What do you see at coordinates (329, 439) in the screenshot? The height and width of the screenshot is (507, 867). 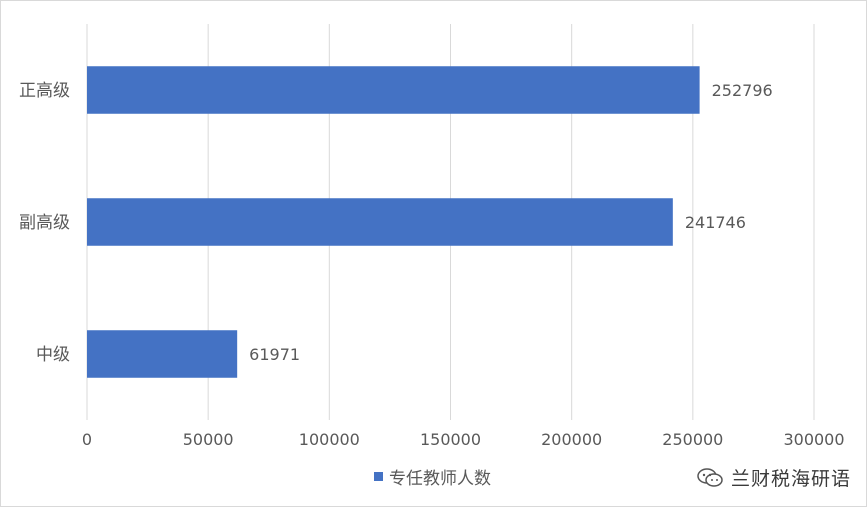 I see `x-tick-label: 100000` at bounding box center [329, 439].